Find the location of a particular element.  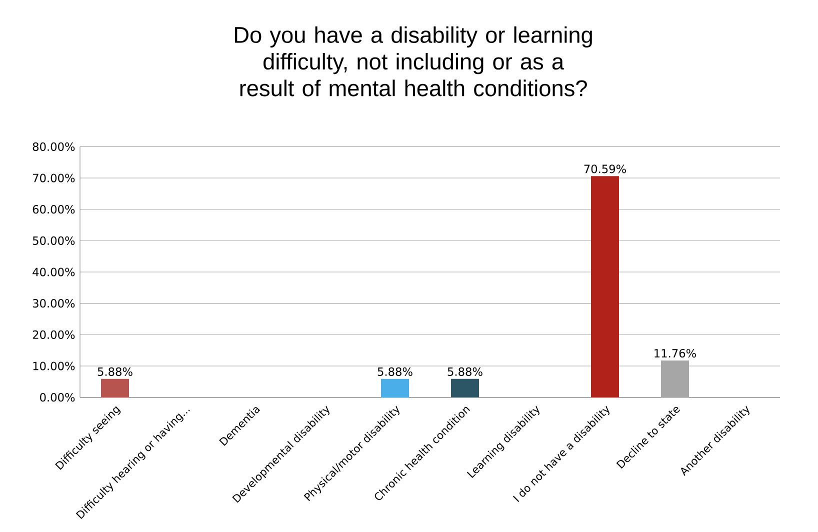

y-tick-label: 10.00% is located at coordinates (54, 366).